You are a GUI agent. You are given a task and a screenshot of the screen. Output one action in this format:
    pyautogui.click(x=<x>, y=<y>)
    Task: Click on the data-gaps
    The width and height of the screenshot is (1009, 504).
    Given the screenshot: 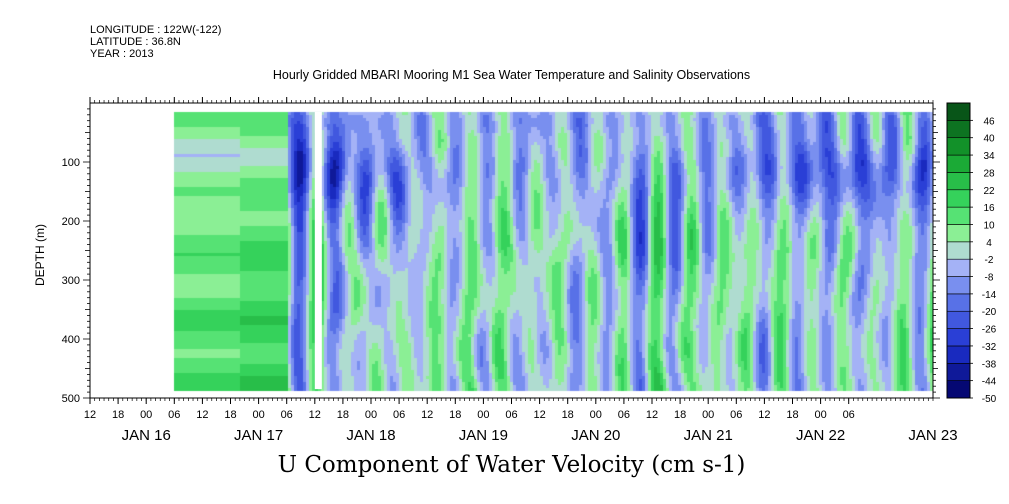 What is the action you would take?
    pyautogui.click(x=318, y=250)
    